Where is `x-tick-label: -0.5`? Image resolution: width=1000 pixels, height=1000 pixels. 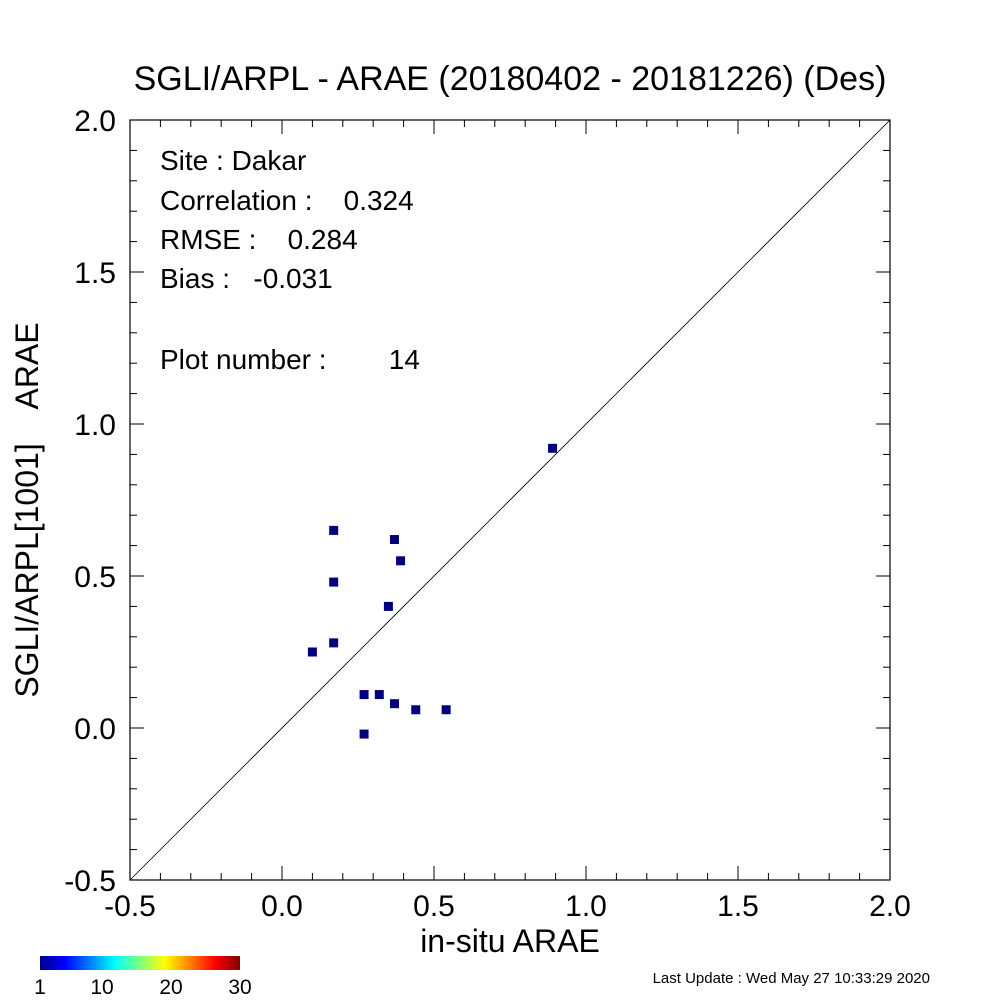
x-tick-label: -0.5 is located at coordinates (130, 906).